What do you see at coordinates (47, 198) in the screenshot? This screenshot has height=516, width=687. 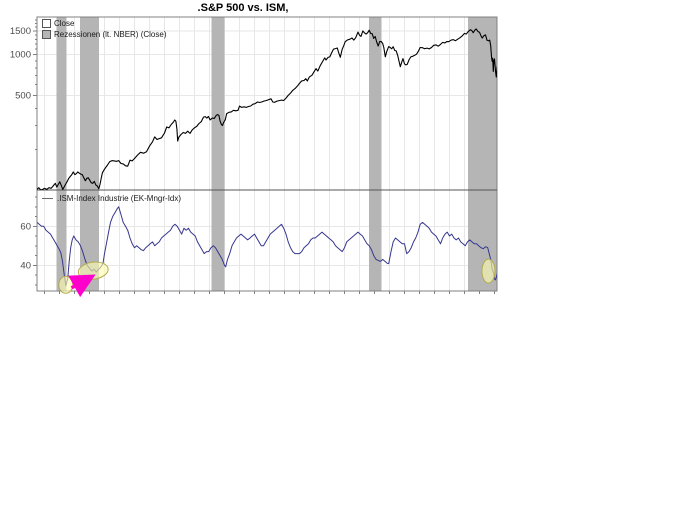 I see `ism-line-sample-icon` at bounding box center [47, 198].